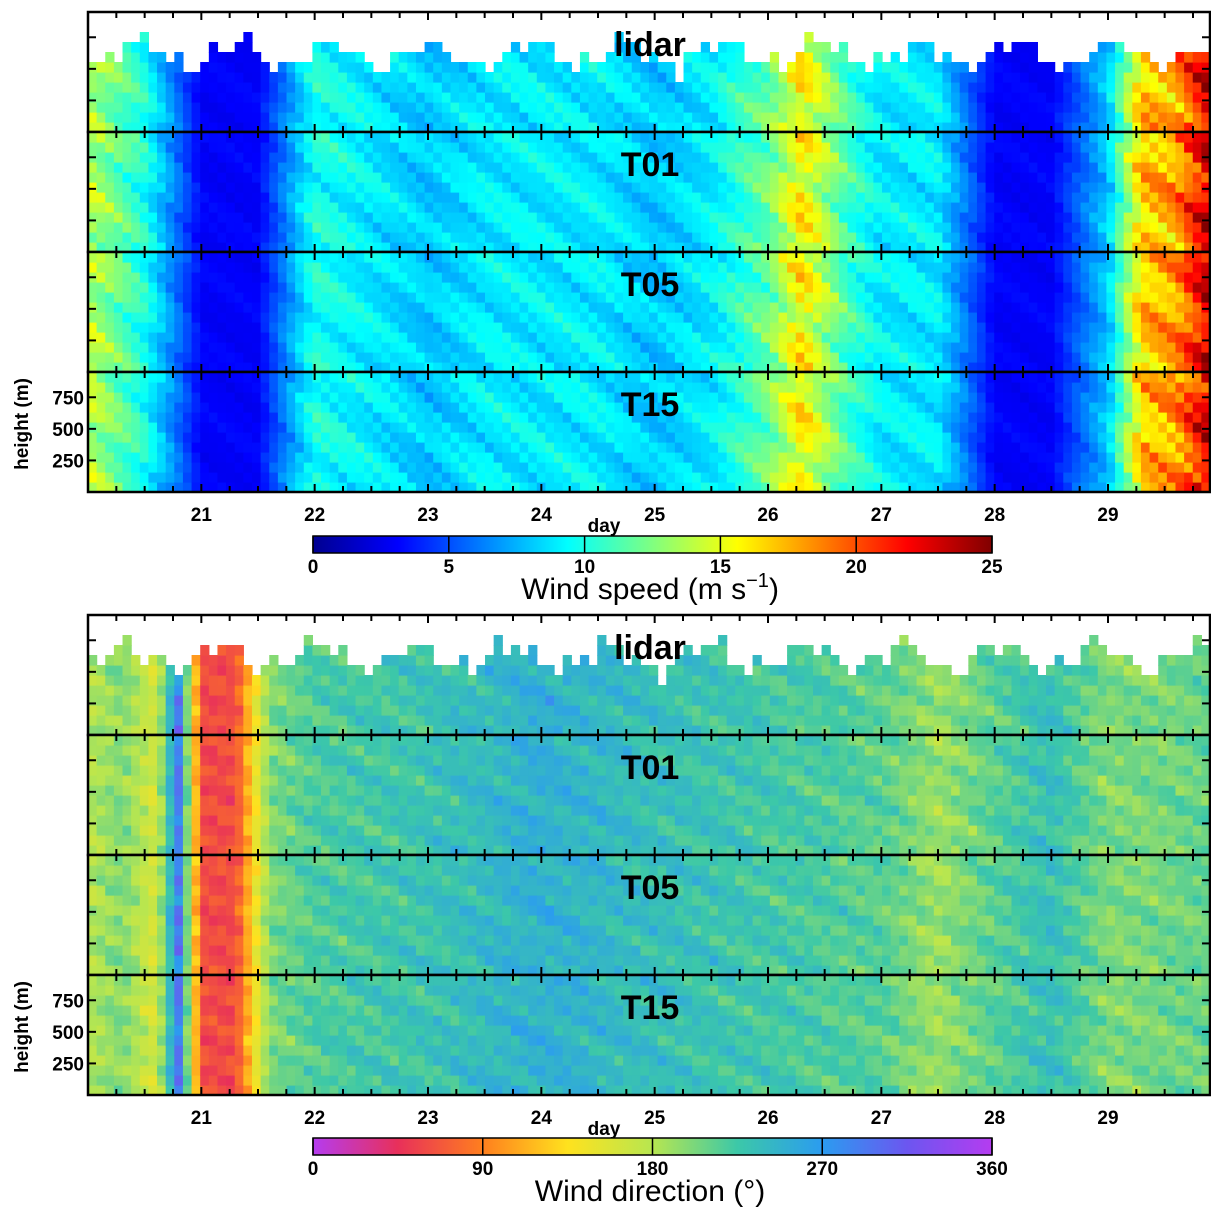 This screenshot has width=1211, height=1214. I want to click on colorbar-tick-label: 270, so click(822, 1169).